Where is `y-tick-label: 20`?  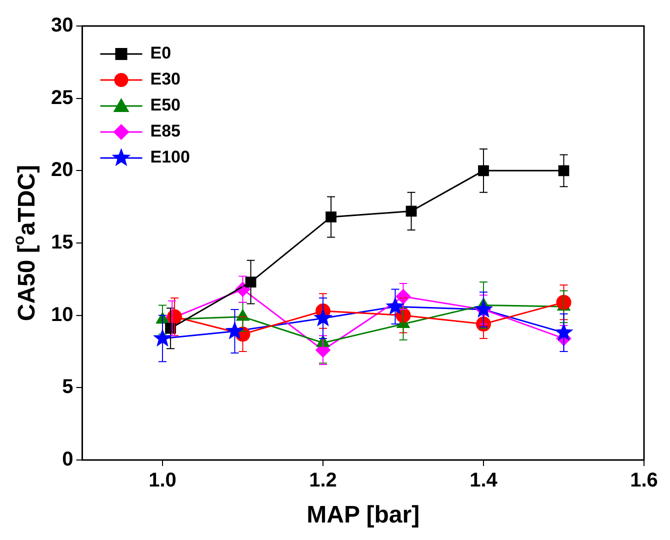 y-tick-label: 20 is located at coordinates (62, 170).